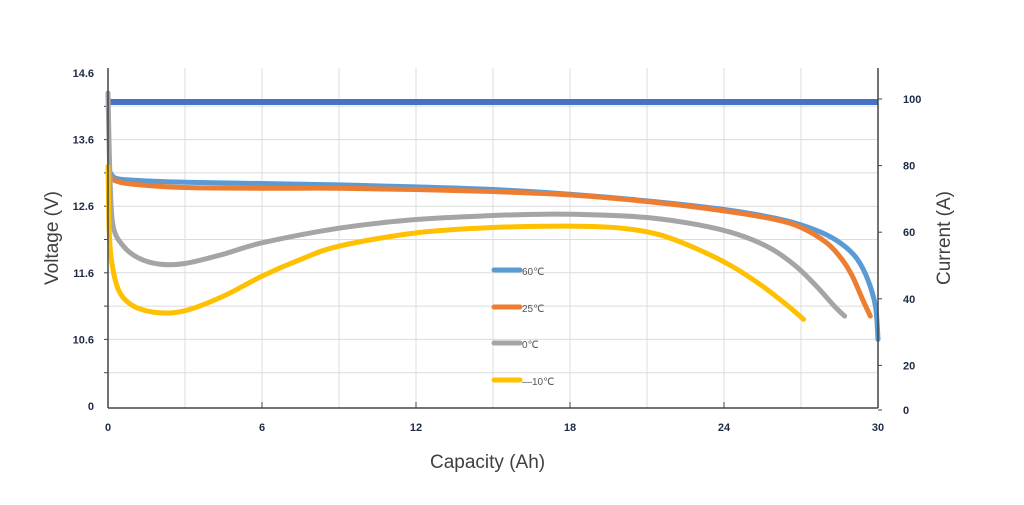  I want to click on y-tick-label: 13.6, so click(83, 141).